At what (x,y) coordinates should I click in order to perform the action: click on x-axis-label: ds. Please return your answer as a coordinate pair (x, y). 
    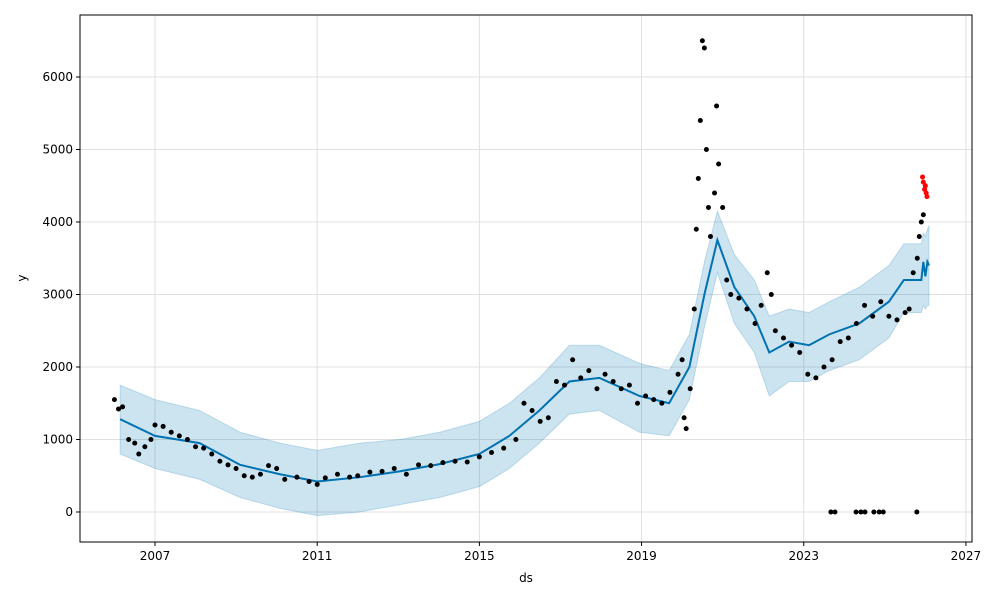
    Looking at the image, I should click on (526, 578).